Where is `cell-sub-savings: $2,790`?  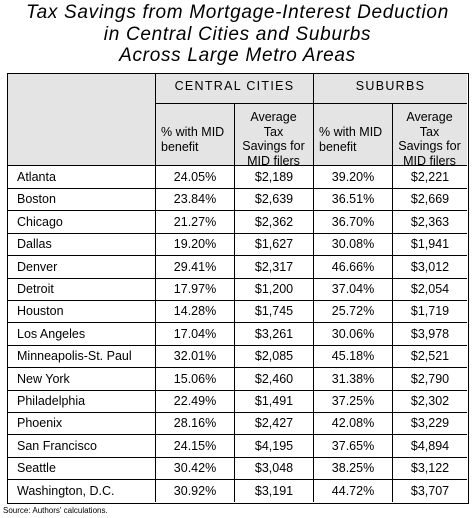 cell-sub-savings: $2,790 is located at coordinates (430, 378).